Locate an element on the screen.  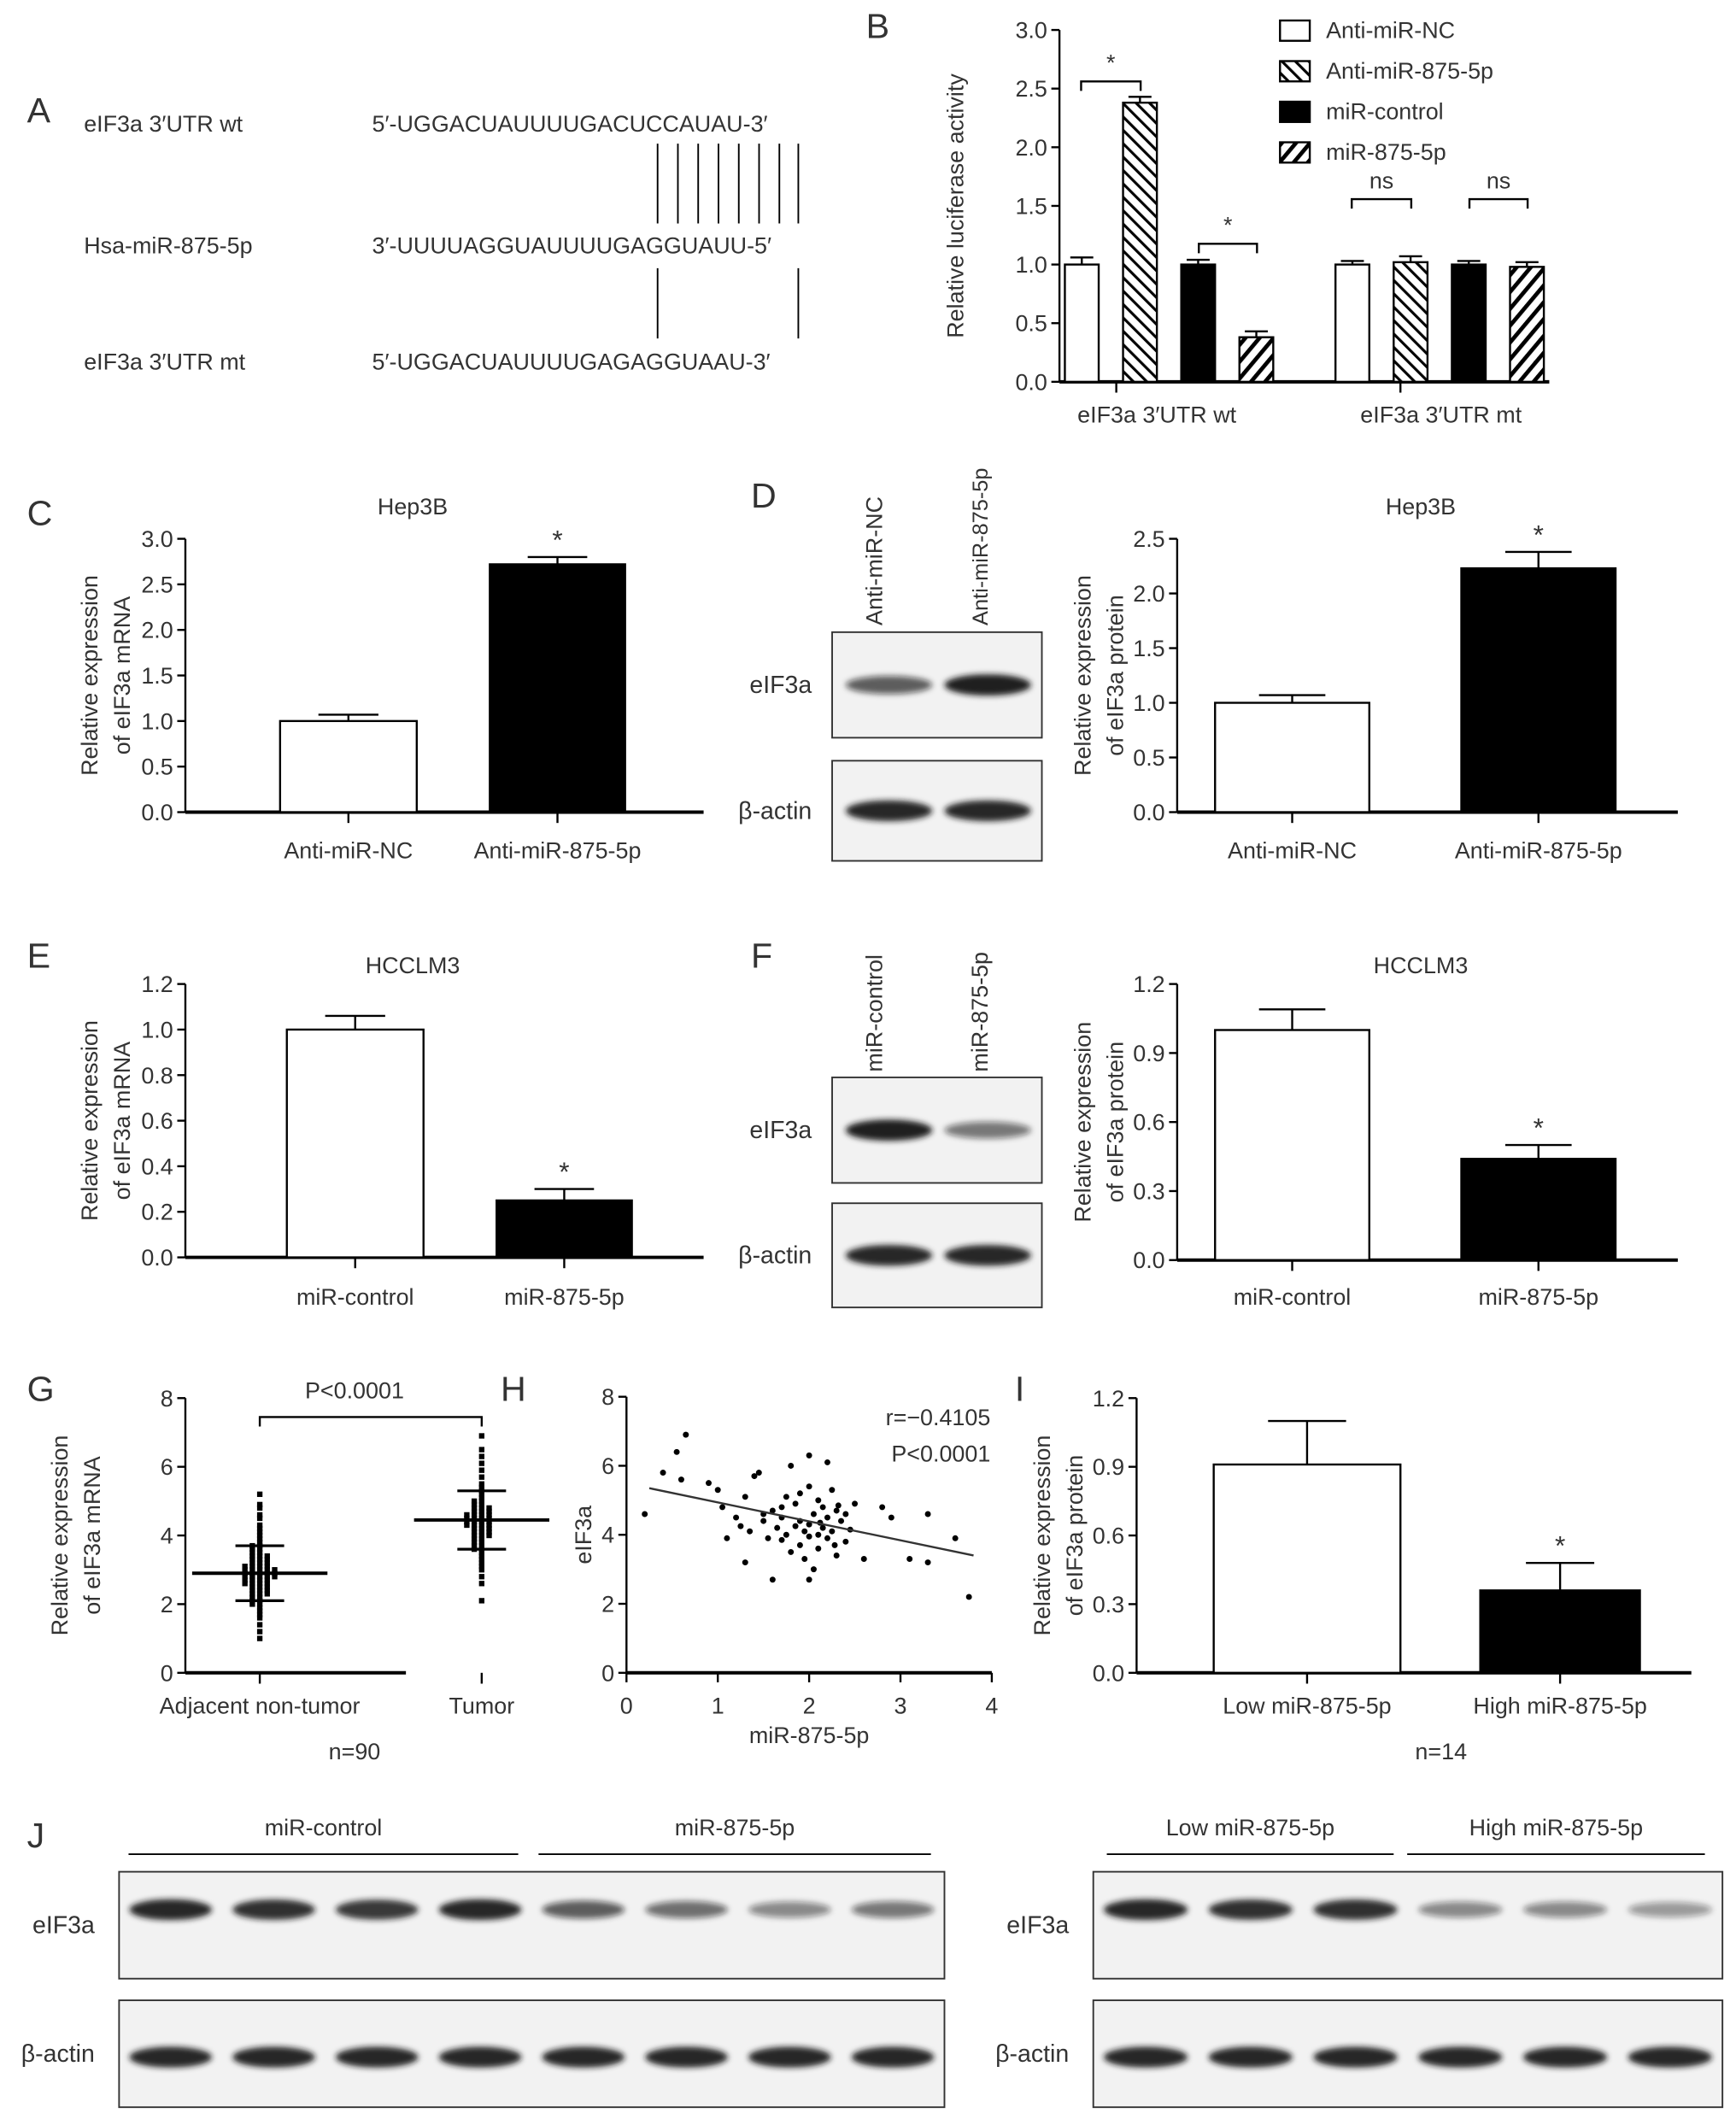
group-label: miR-875-5p is located at coordinates (735, 1828).